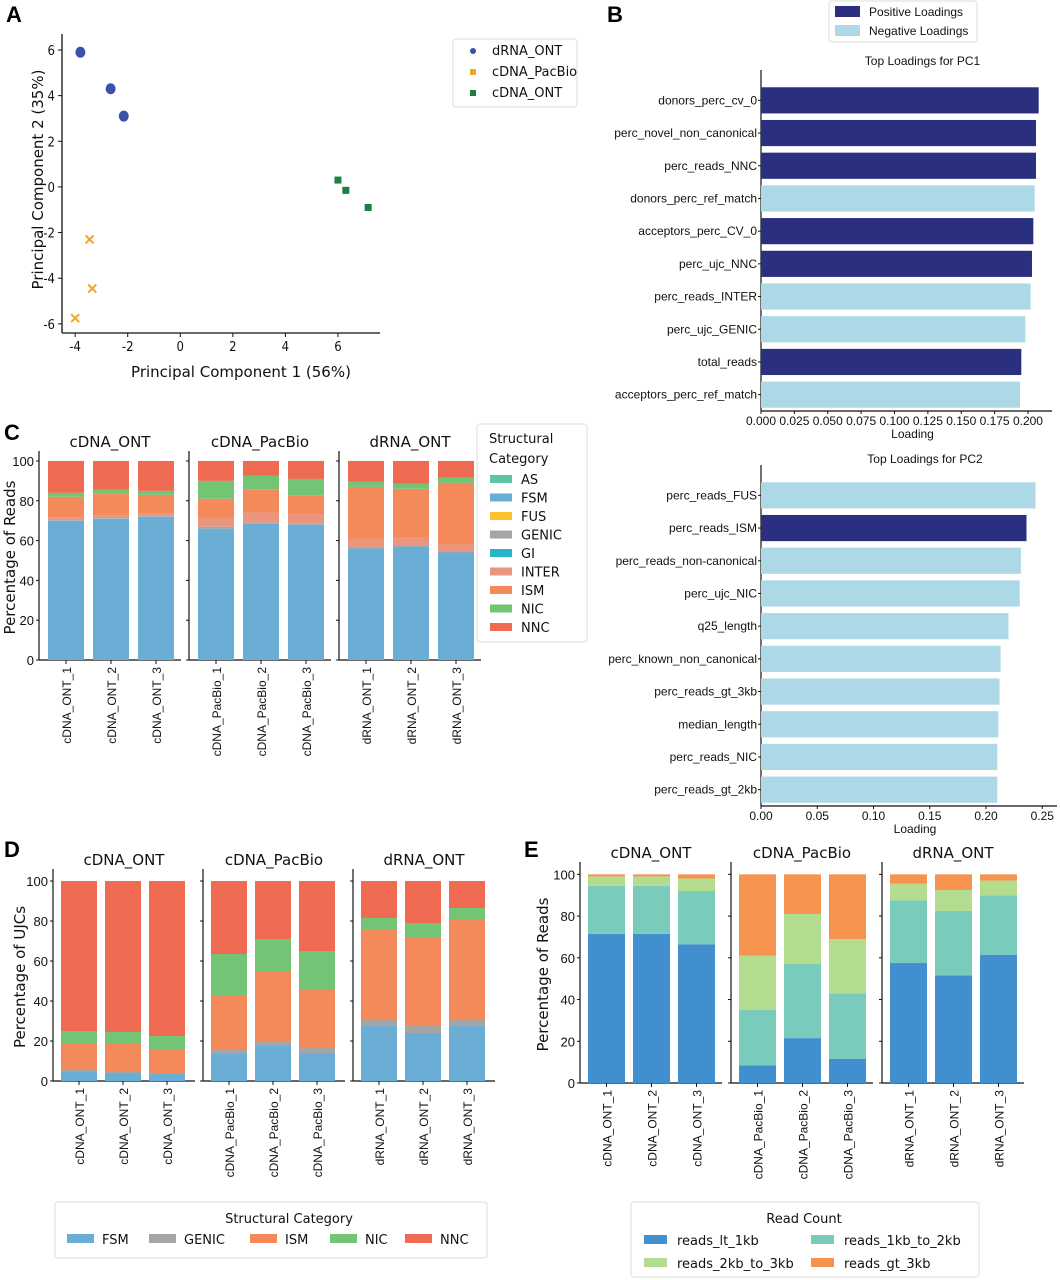 This screenshot has height=1280, width=1060. Describe the element at coordinates (115, 1240) in the screenshot. I see `legend-label: FSM` at that location.